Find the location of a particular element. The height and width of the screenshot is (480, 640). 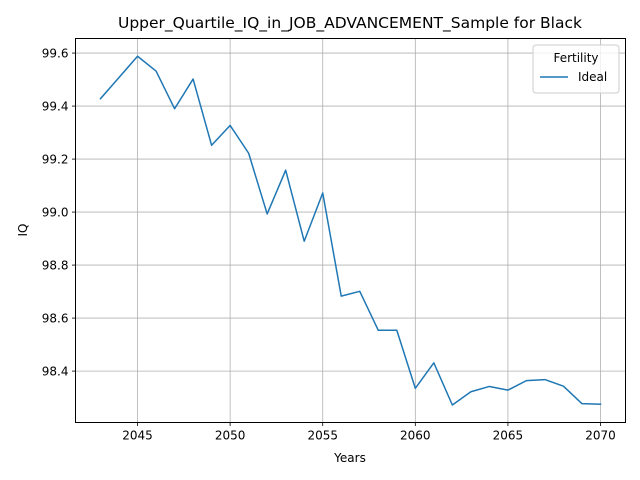

y-axis: 98.4 98.6 98.8 99.0 99.2 99.4 99.6 is located at coordinates (59, 213).